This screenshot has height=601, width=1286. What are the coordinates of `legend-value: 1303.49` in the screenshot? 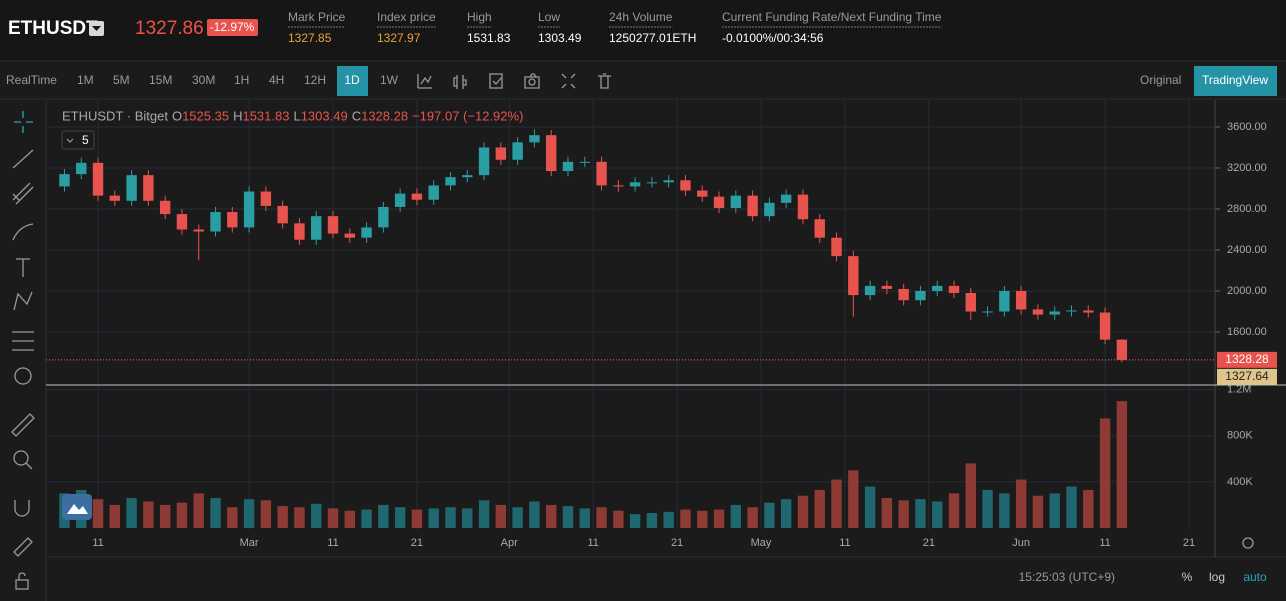 It's located at (324, 115).